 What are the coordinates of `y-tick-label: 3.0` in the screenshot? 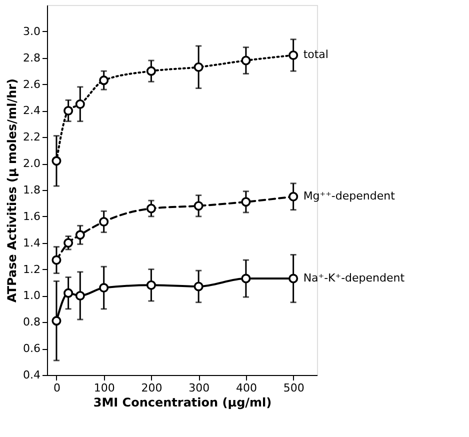 It's located at (31, 31).